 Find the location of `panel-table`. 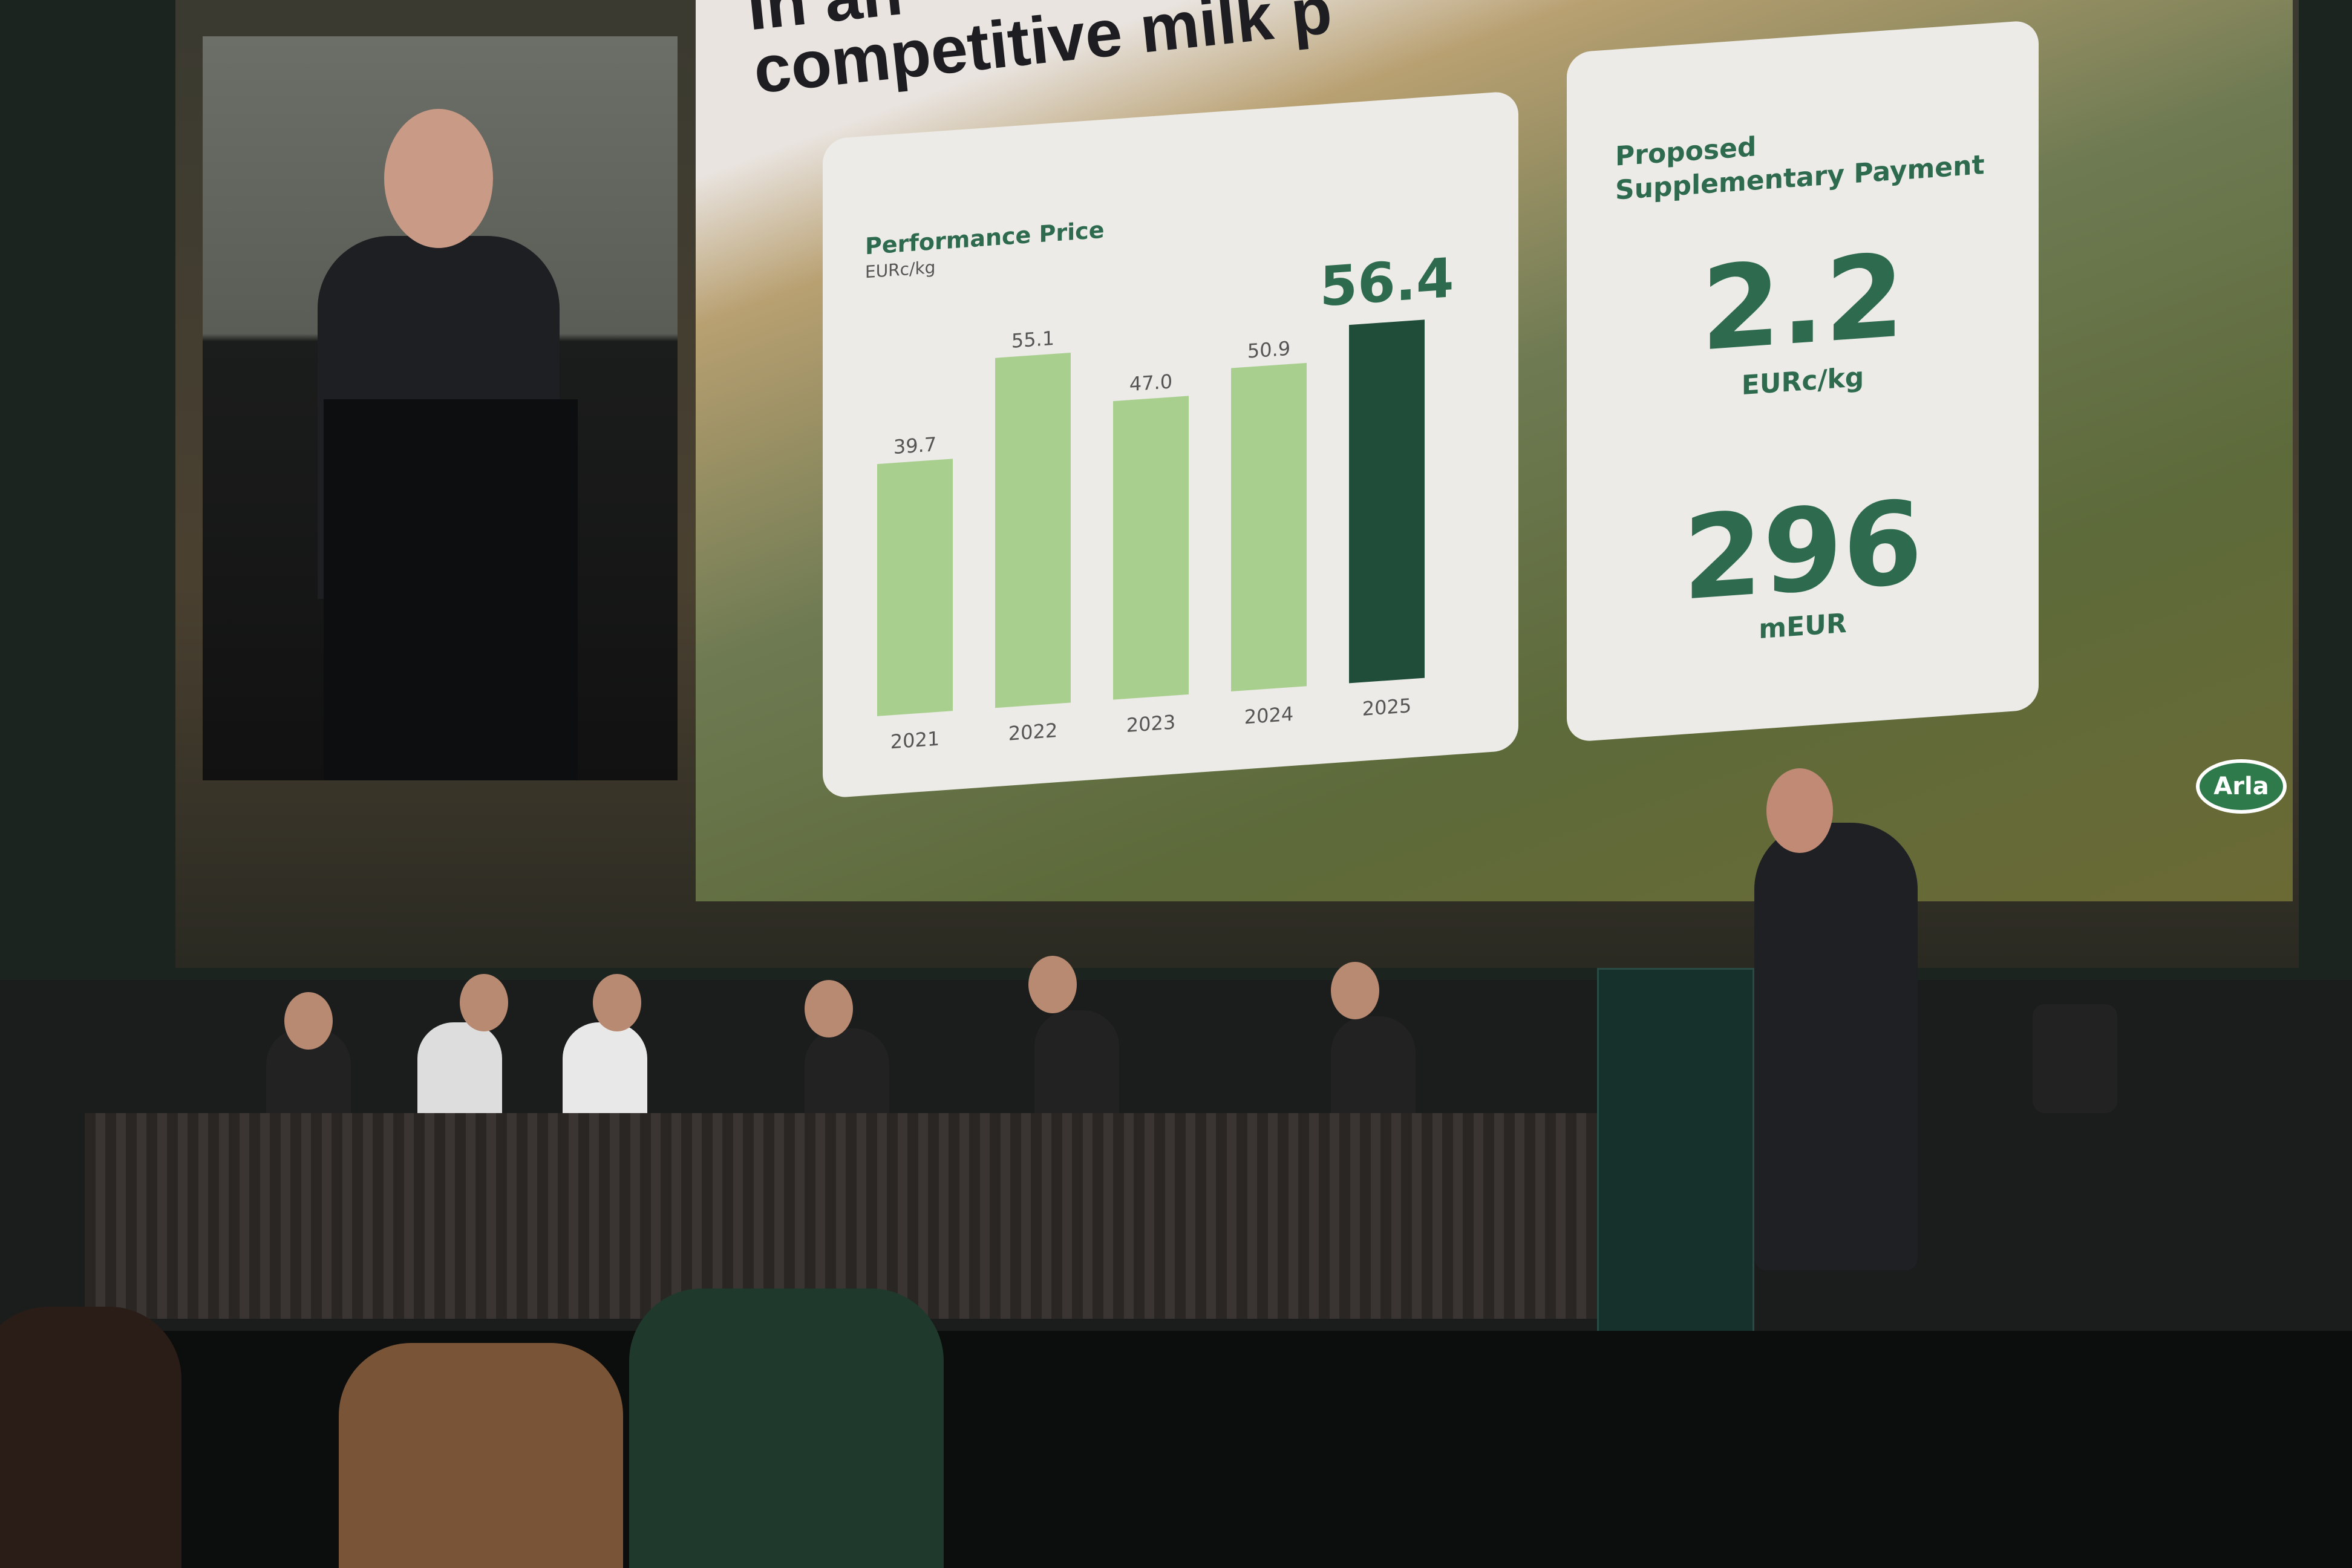

panel-table is located at coordinates (850, 1216).